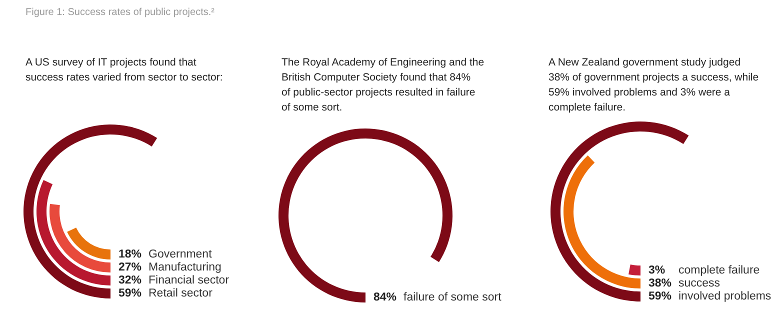 Image resolution: width=779 pixels, height=324 pixels. Describe the element at coordinates (130, 254) in the screenshot. I see `data-label: 18%` at that location.